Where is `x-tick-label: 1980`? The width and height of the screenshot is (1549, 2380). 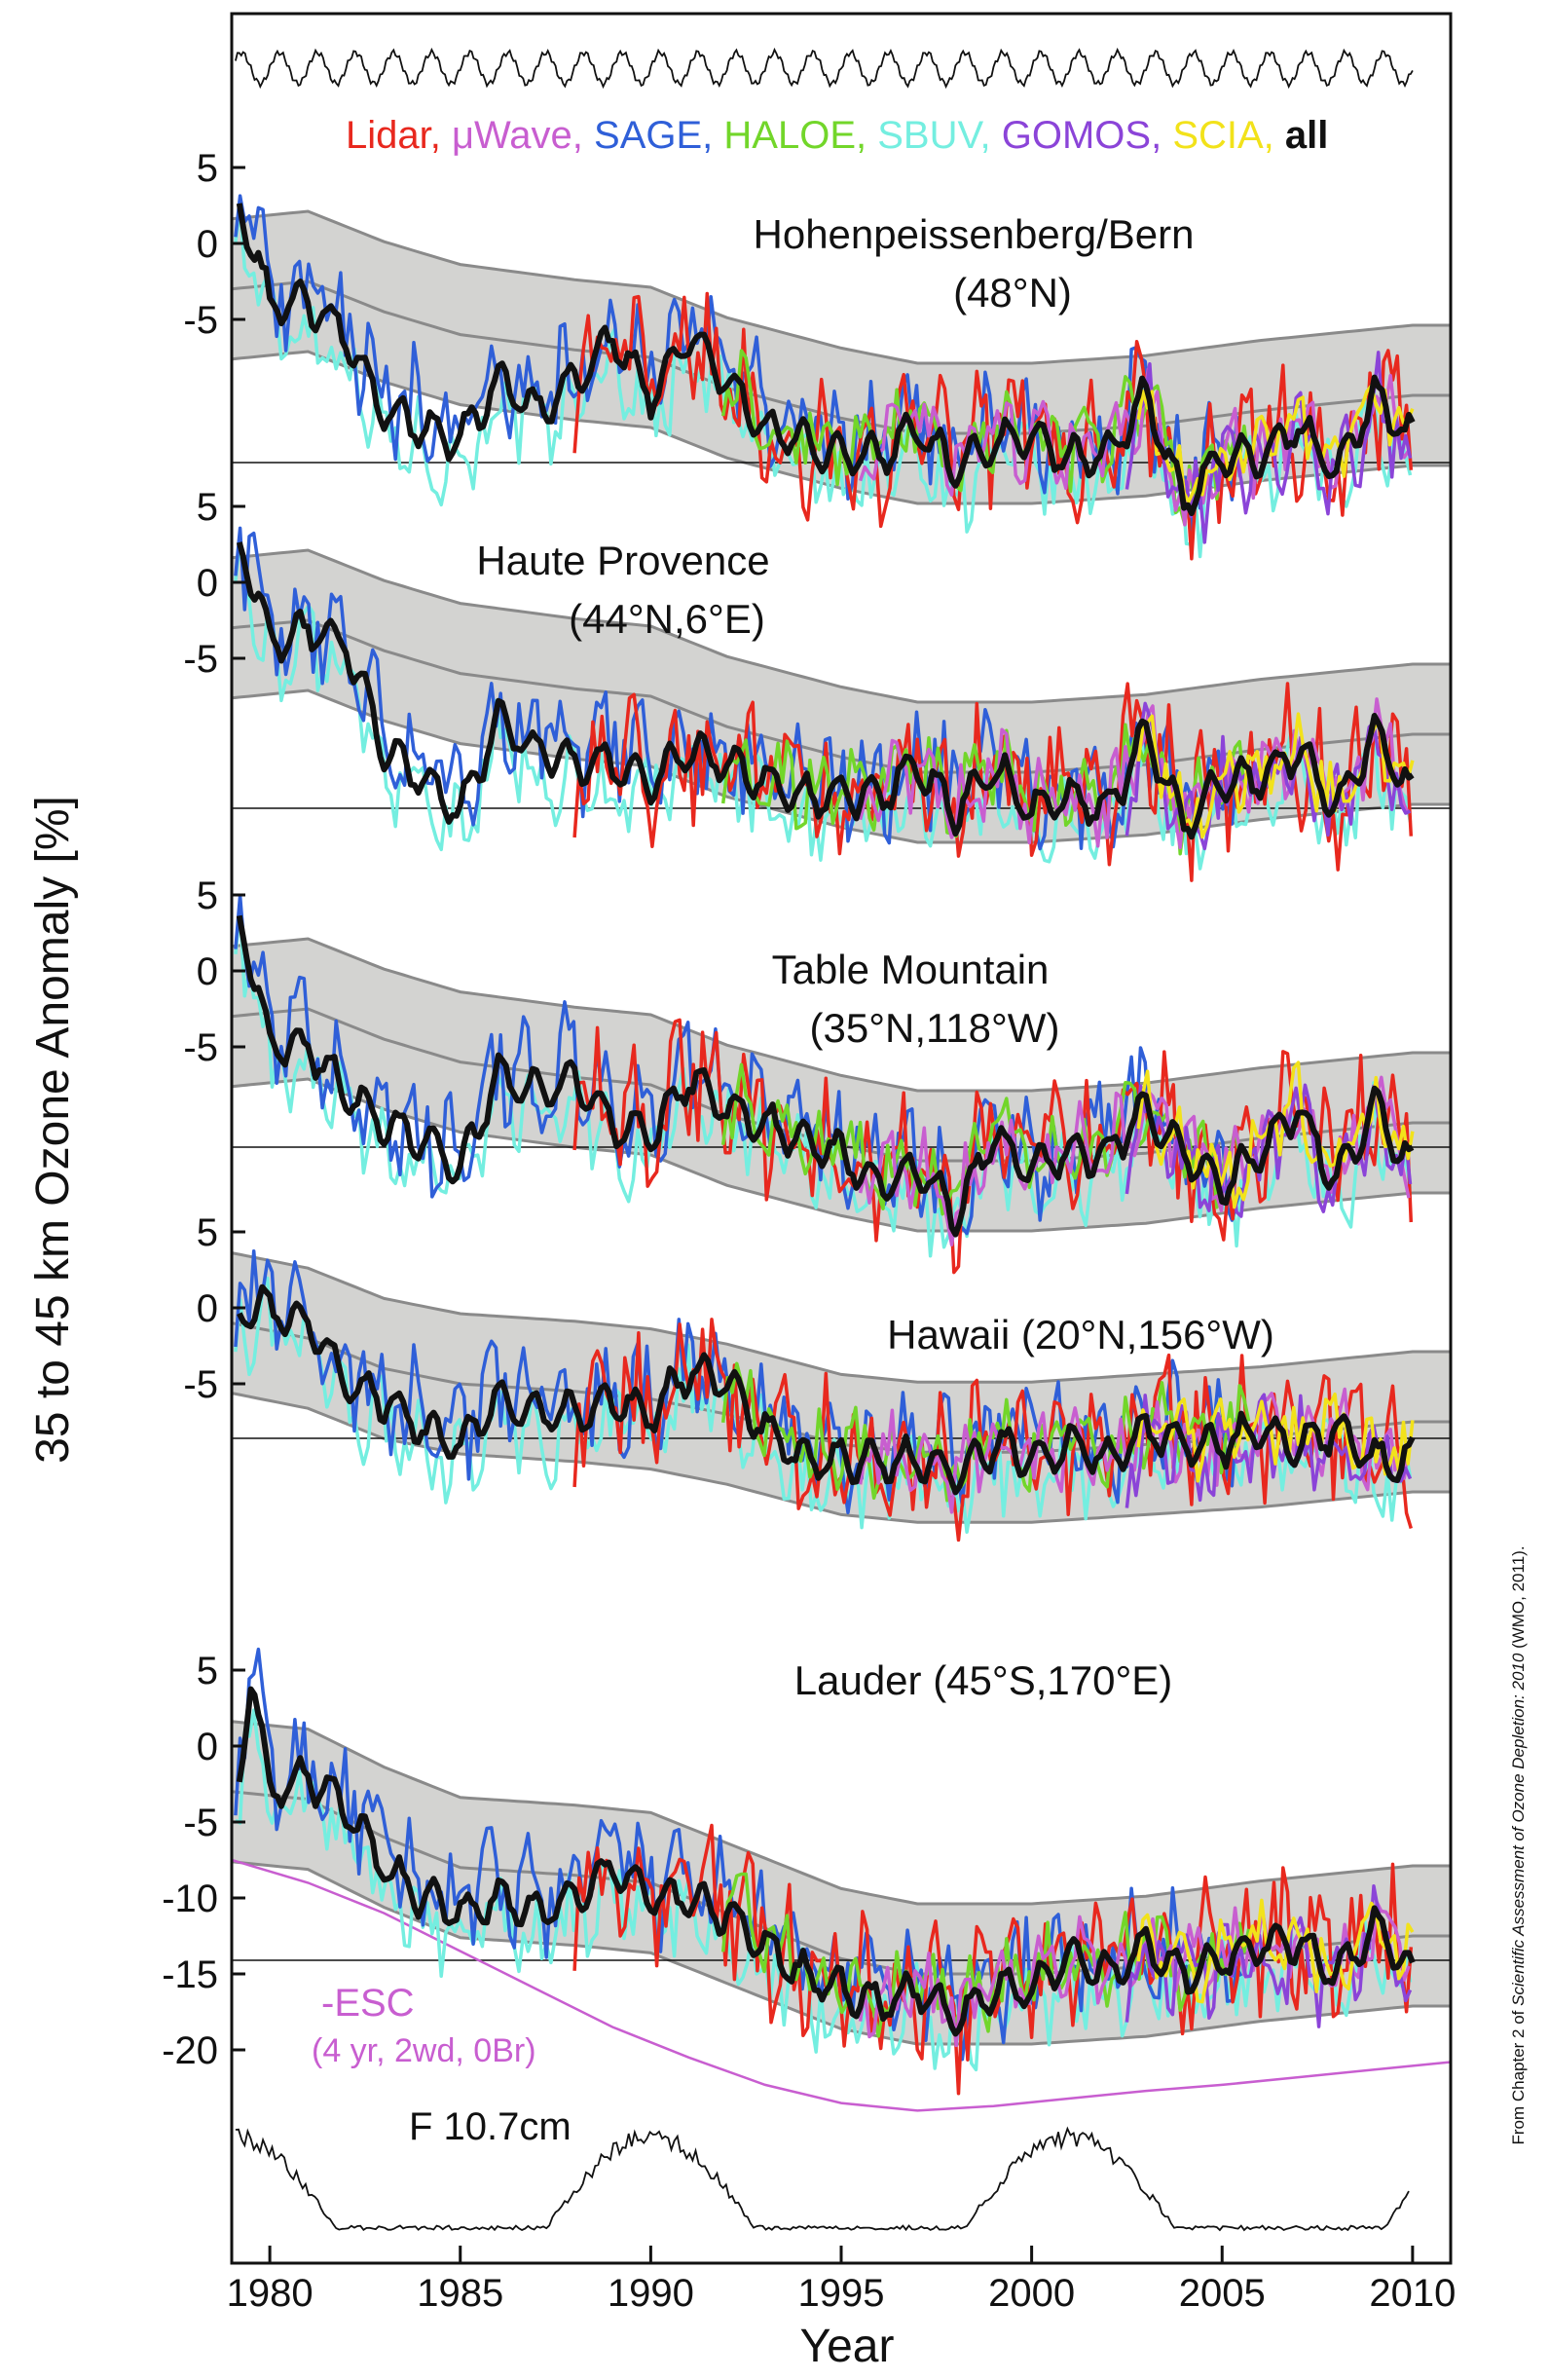 x-tick-label: 1980 is located at coordinates (270, 2293).